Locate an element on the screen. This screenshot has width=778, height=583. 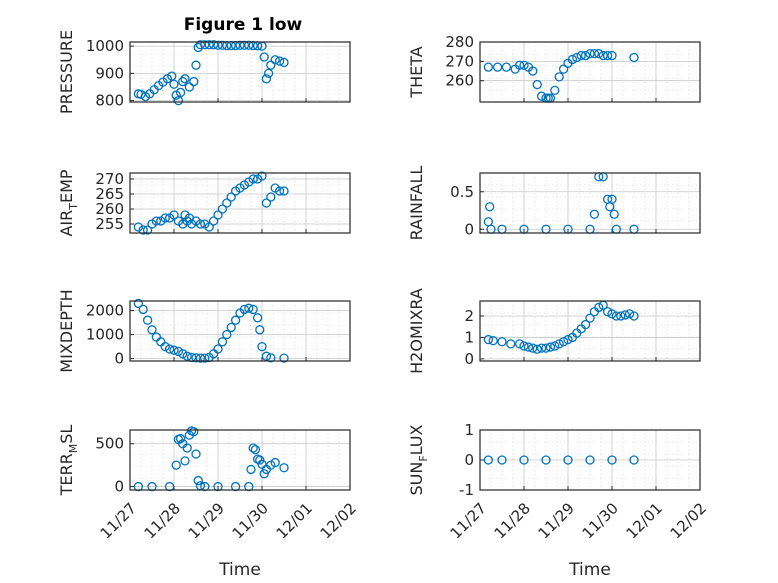
y-tick-label: 255 is located at coordinates (109, 224).